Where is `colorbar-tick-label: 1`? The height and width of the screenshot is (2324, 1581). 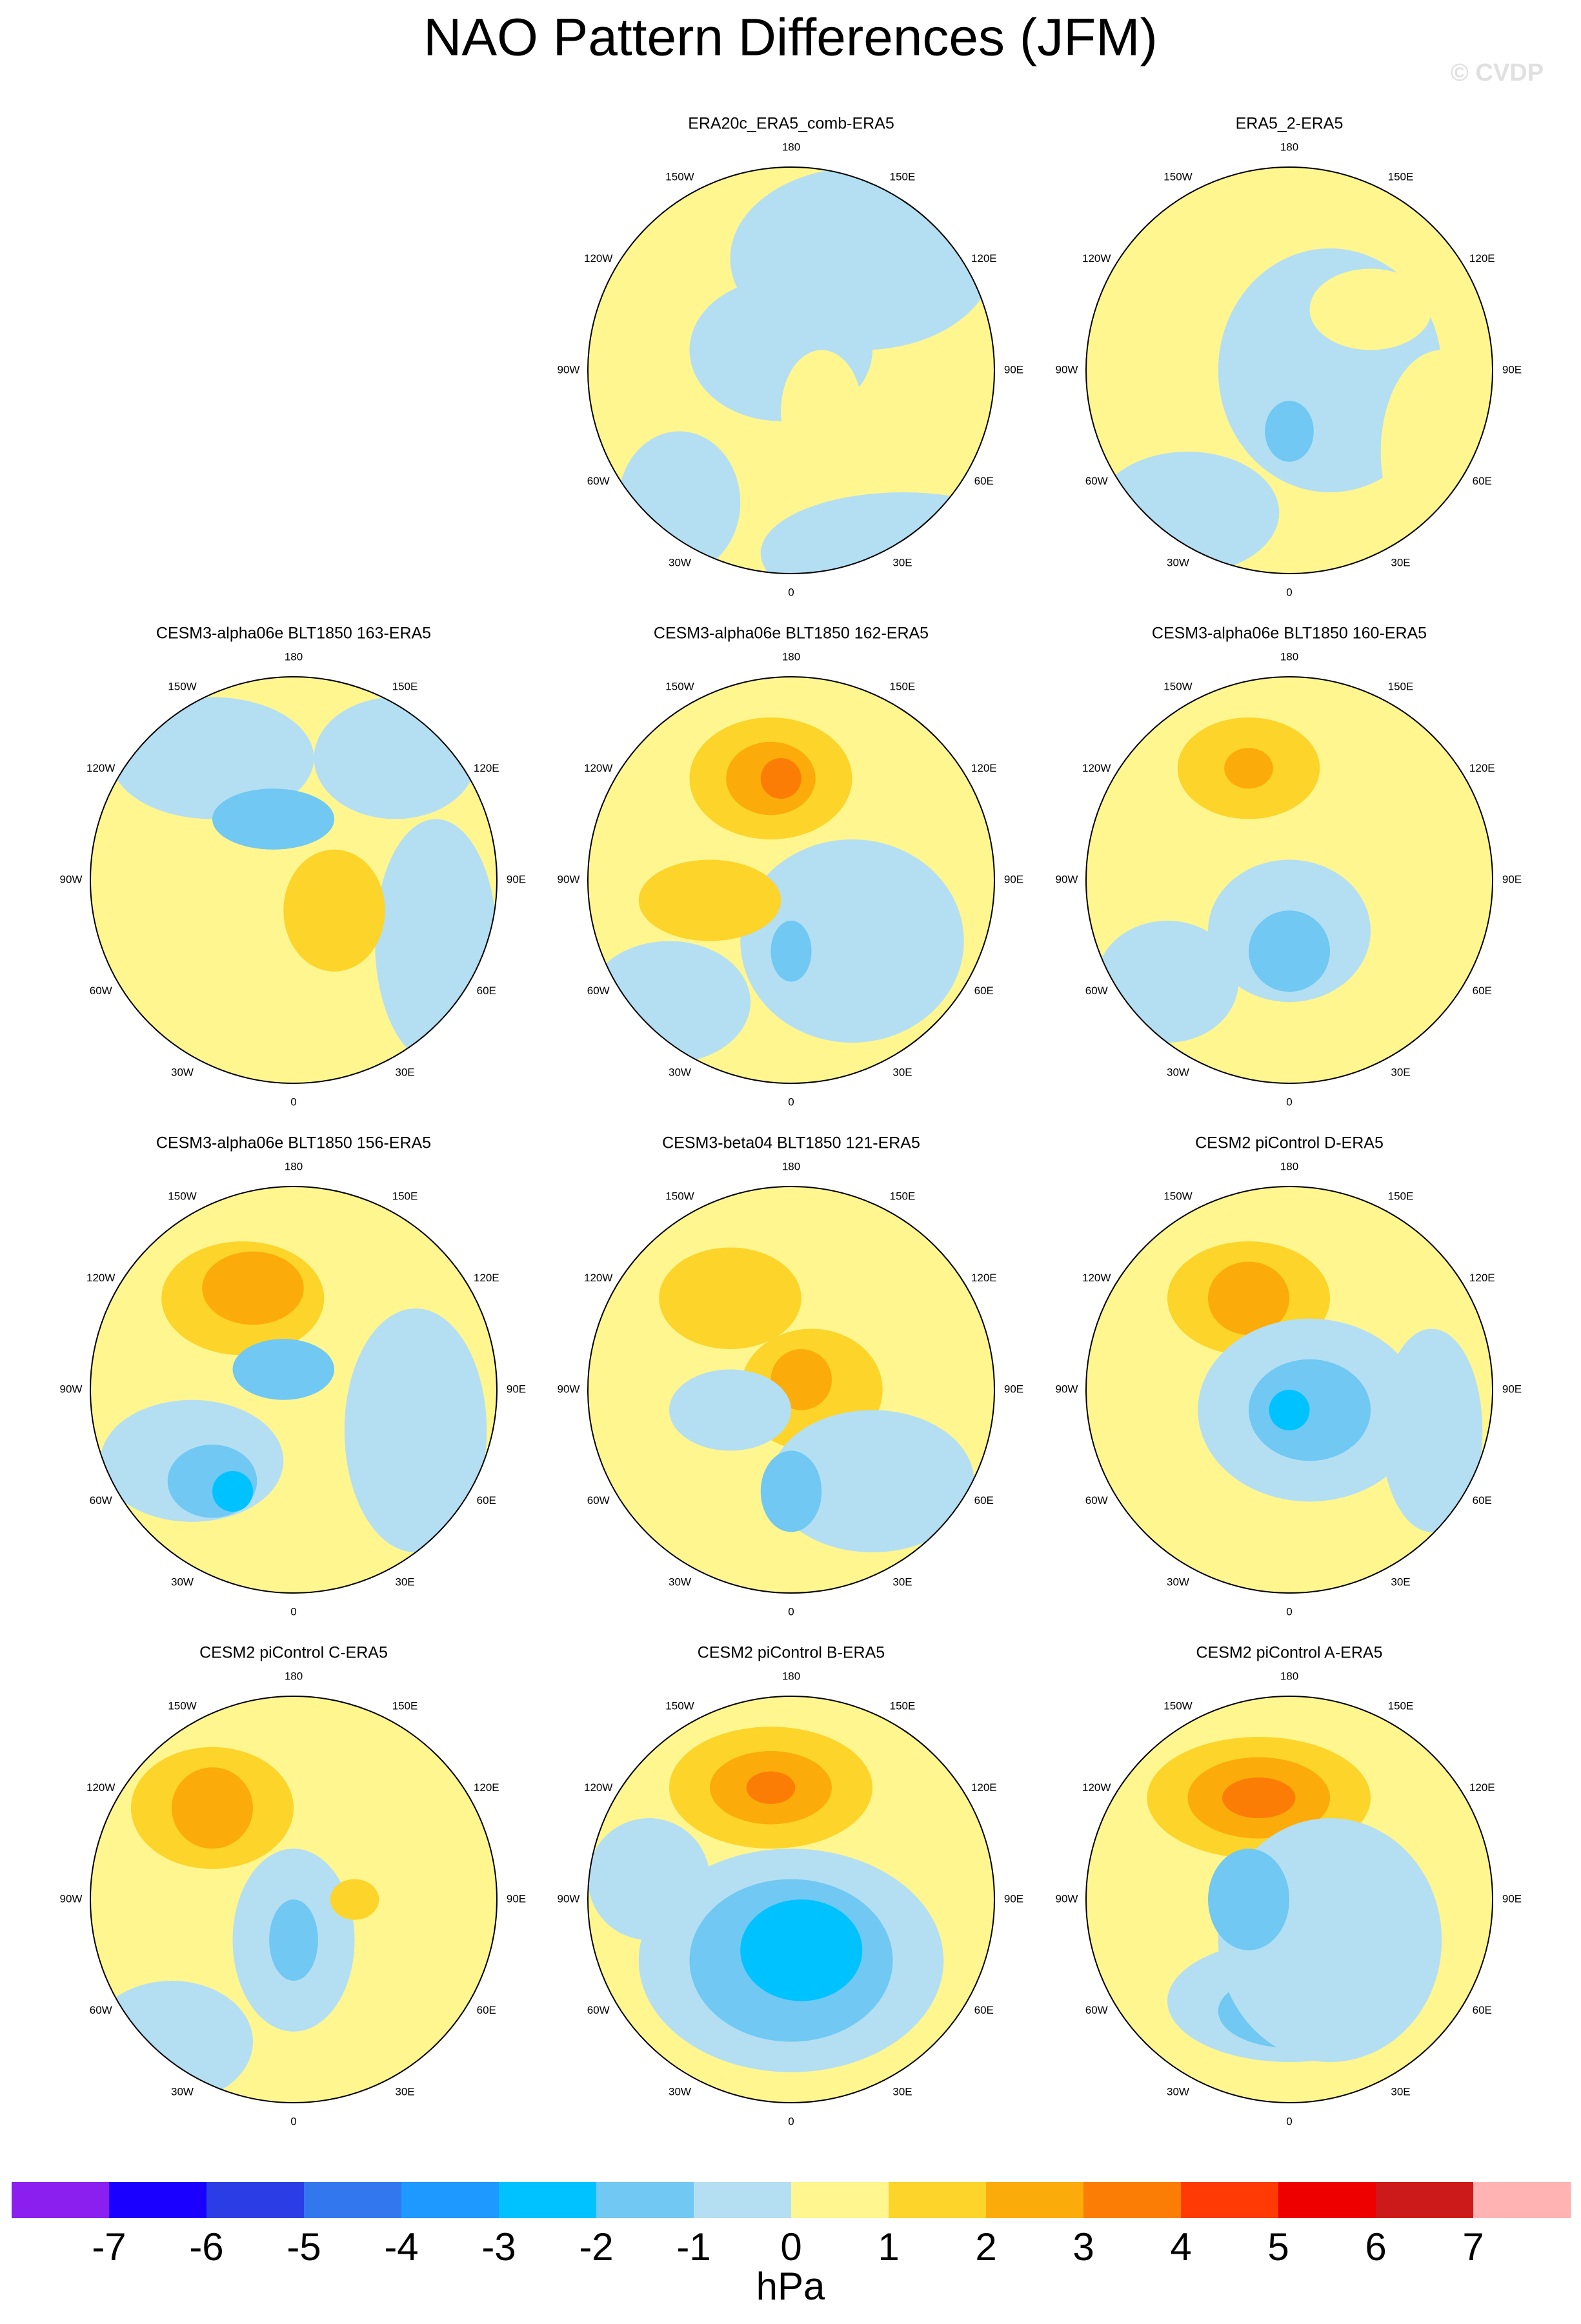 colorbar-tick-label: 1 is located at coordinates (888, 2247).